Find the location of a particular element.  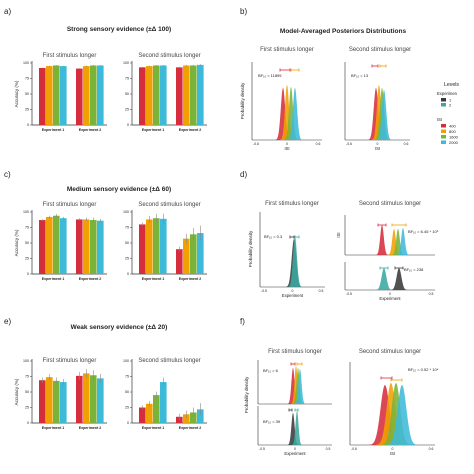

bayes-factor-label: BF₁₀ = 0.52 * 10⁴ is located at coordinates (423, 369).